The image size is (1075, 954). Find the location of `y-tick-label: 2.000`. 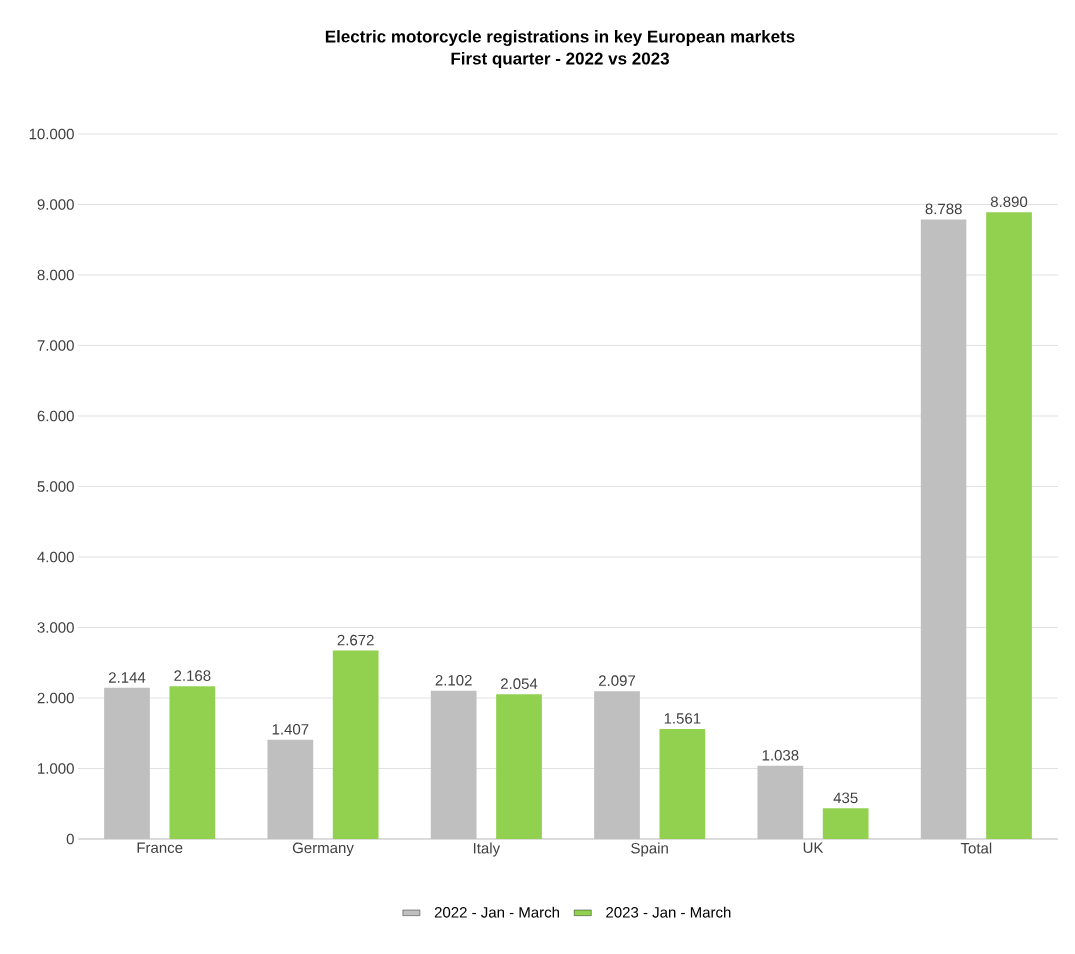

y-tick-label: 2.000 is located at coordinates (55, 698).